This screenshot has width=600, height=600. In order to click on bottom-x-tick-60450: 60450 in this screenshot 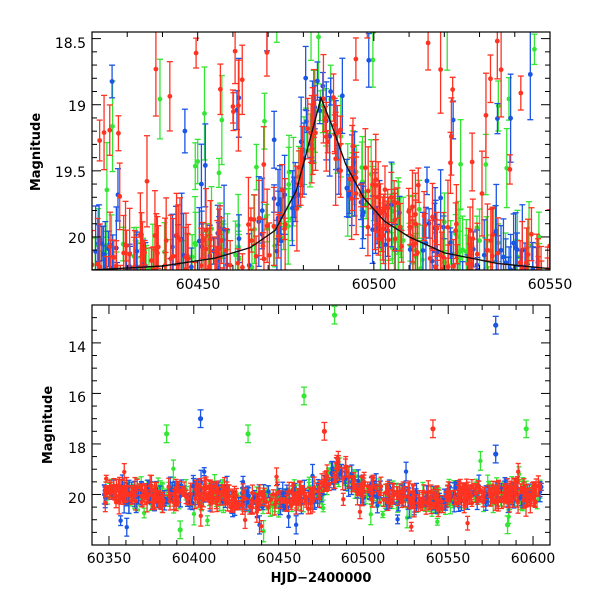, I will do `click(279, 559)`.